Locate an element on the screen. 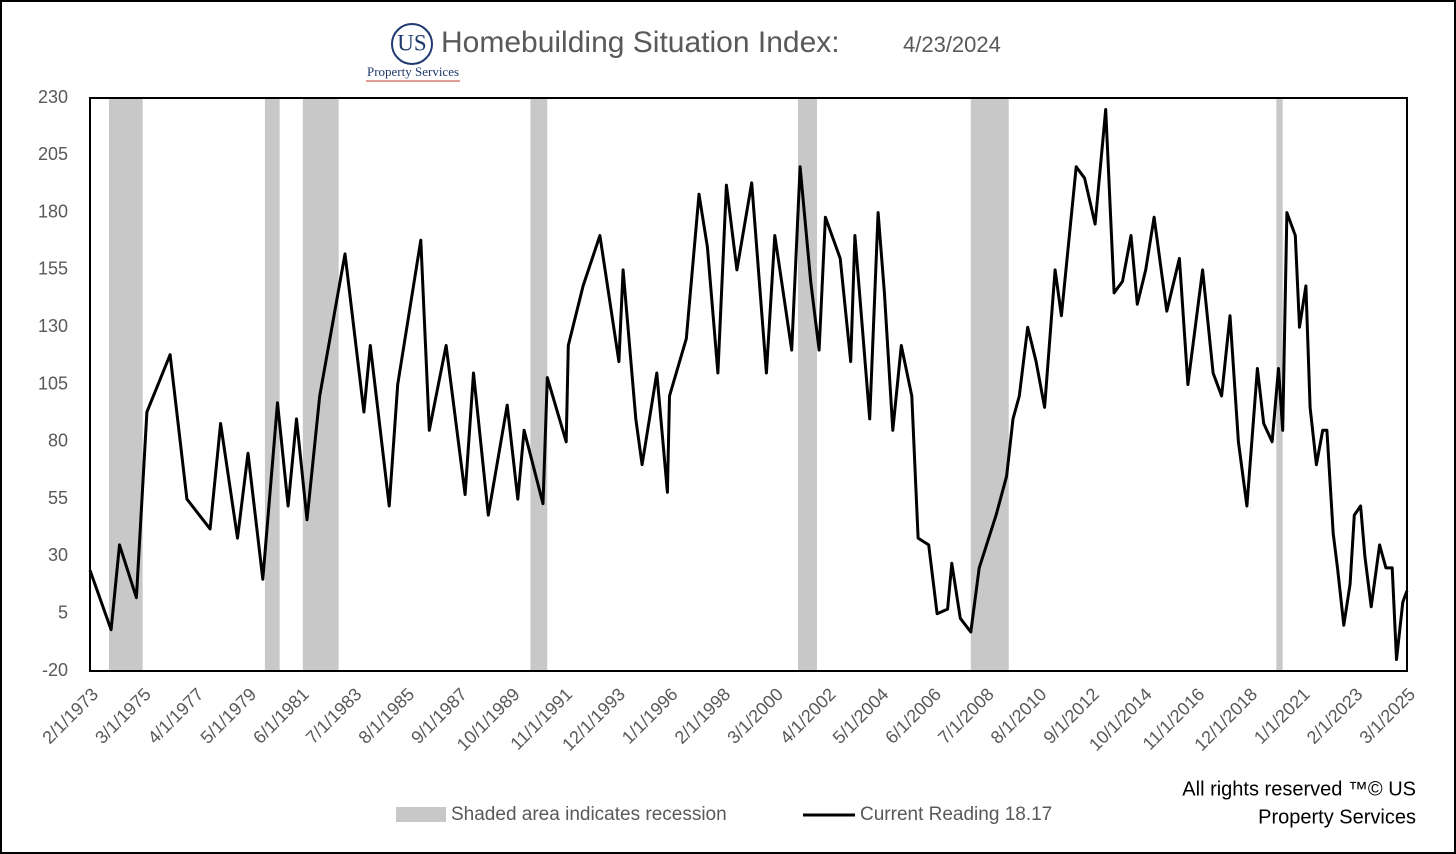  legend-label: Current Reading 18.17 is located at coordinates (956, 814).